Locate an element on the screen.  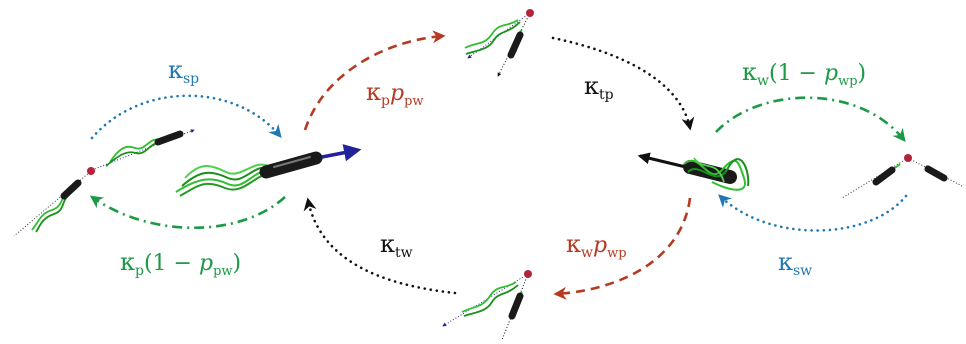
rate-label-w-pwp: κwpwp is located at coordinates (596, 246).